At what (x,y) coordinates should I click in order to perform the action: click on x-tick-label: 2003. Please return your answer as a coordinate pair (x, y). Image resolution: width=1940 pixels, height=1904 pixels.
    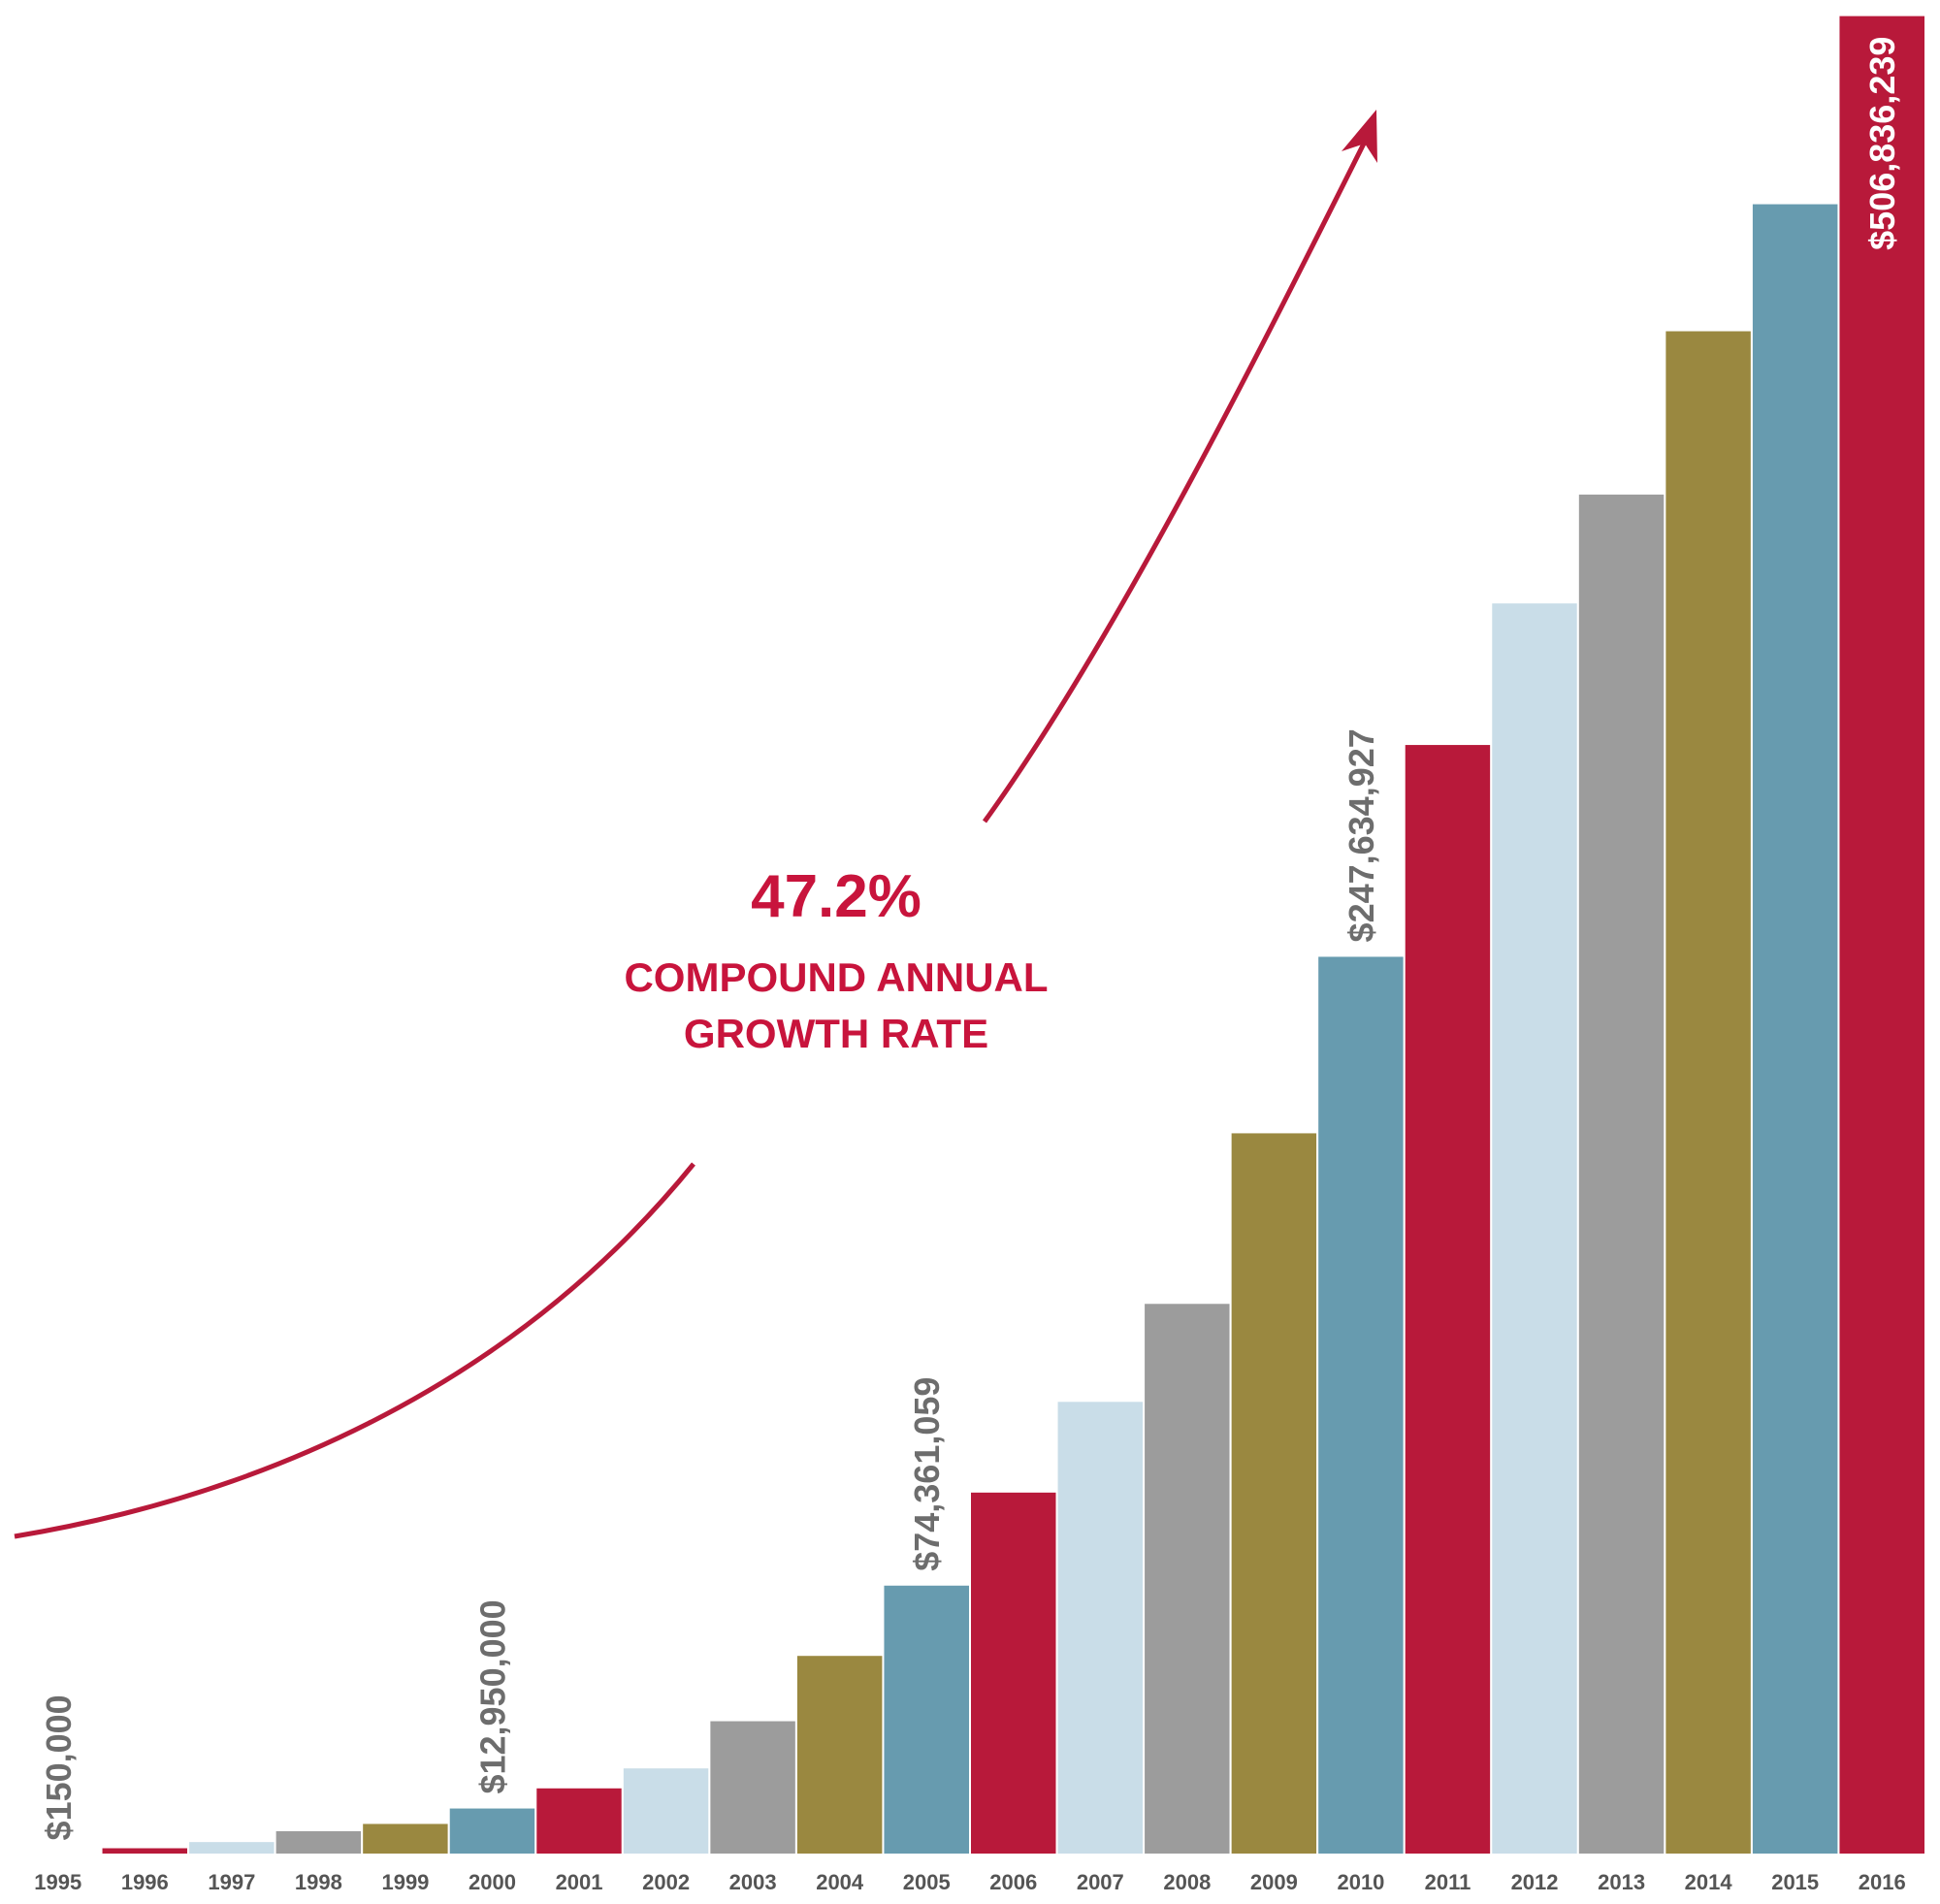
    Looking at the image, I should click on (753, 1882).